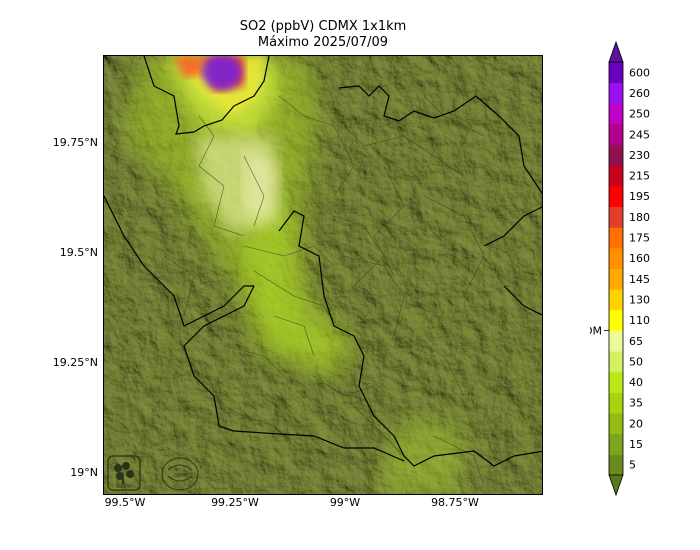  Describe the element at coordinates (84, 472) in the screenshot. I see `lat-tick-label: 19°N` at that location.